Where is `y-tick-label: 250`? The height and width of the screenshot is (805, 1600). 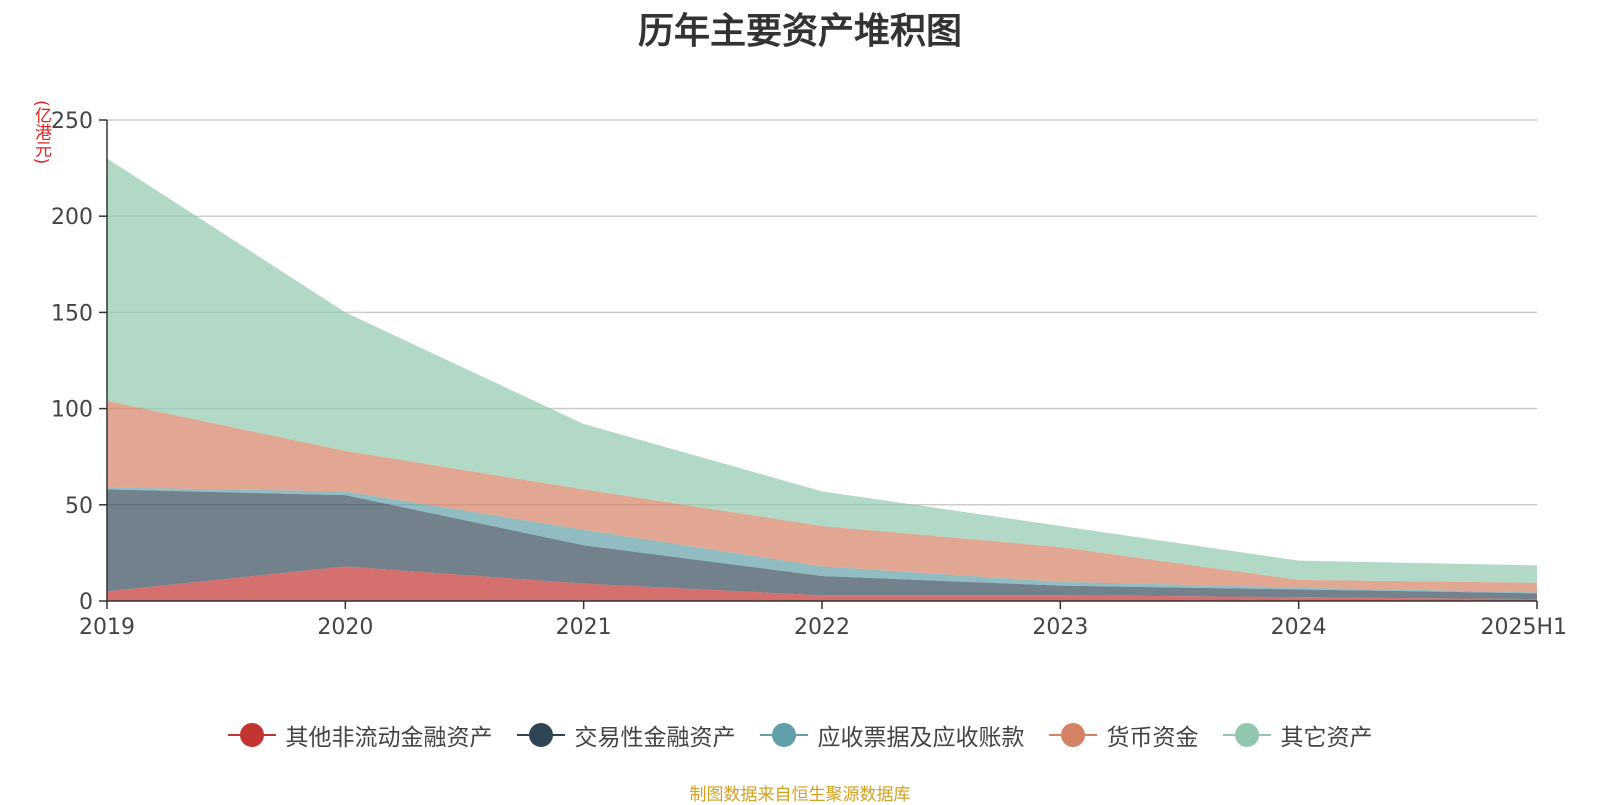
y-tick-label: 250 is located at coordinates (72, 121).